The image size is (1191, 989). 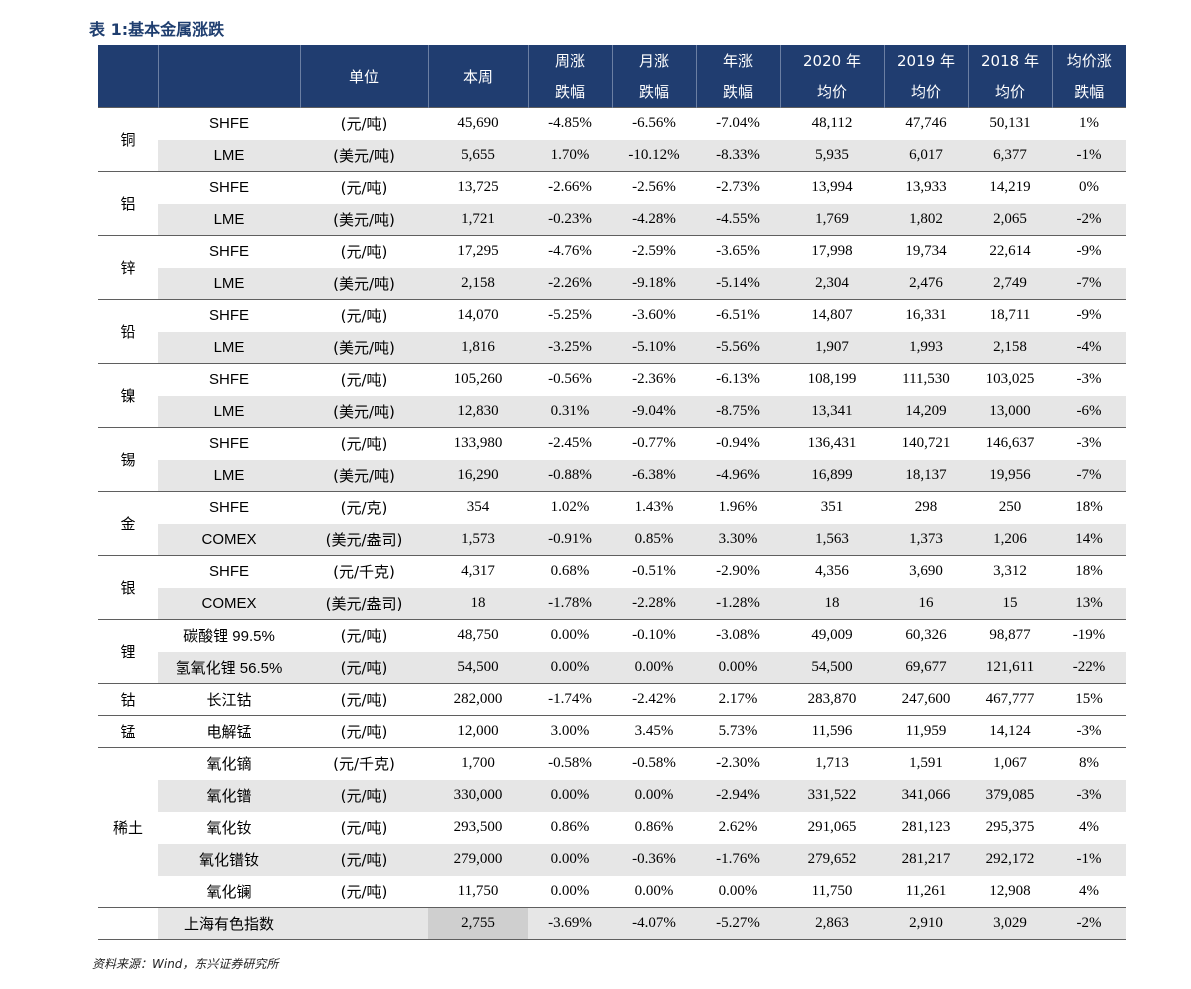 What do you see at coordinates (738, 411) in the screenshot?
I see `value-cell: -8.75%` at bounding box center [738, 411].